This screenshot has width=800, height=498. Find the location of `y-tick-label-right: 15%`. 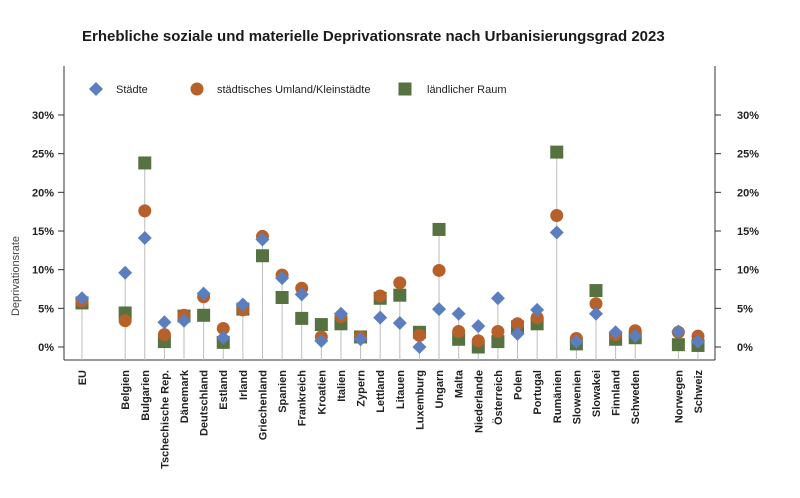

y-tick-label-right: 15% is located at coordinates (748, 232).